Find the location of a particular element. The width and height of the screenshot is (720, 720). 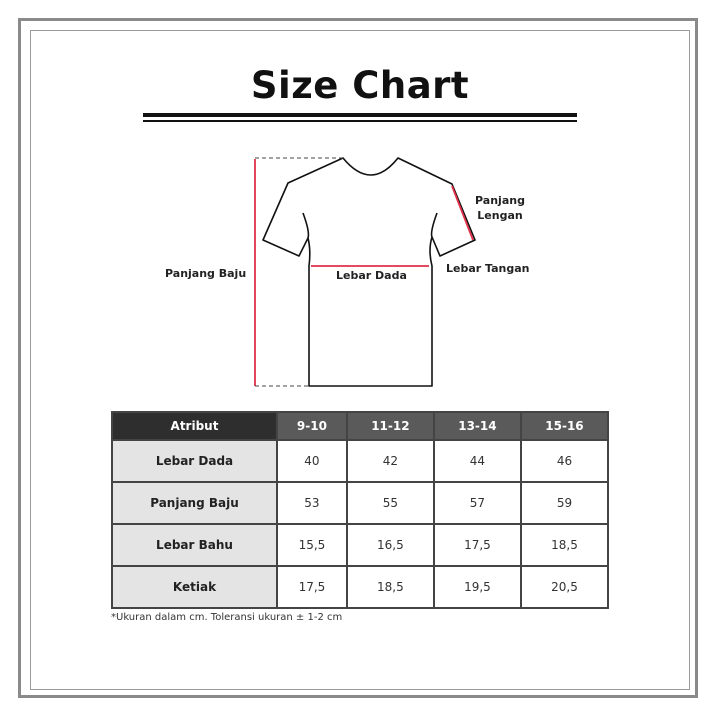

label-lebar-tangan: Lebar Tangan is located at coordinates (488, 268).